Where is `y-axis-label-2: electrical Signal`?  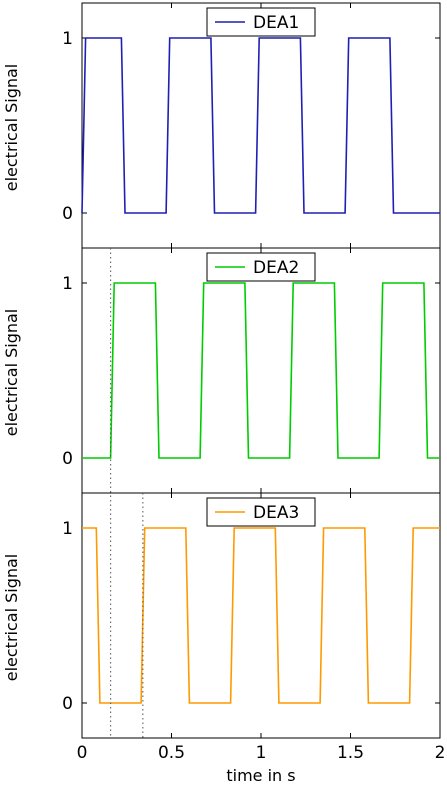 y-axis-label-2: electrical Signal is located at coordinates (11, 373).